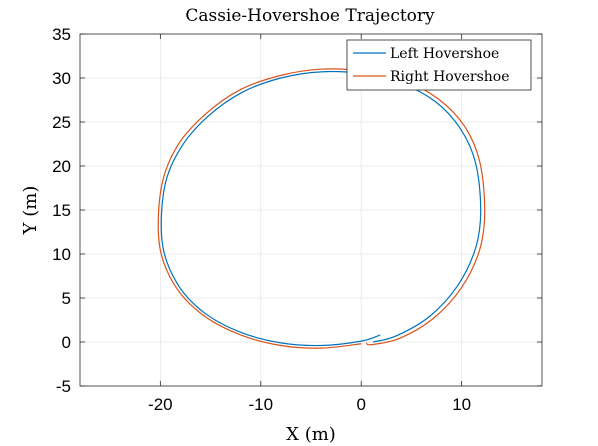  Describe the element at coordinates (61, 254) in the screenshot. I see `y-tick-label: 10` at that location.